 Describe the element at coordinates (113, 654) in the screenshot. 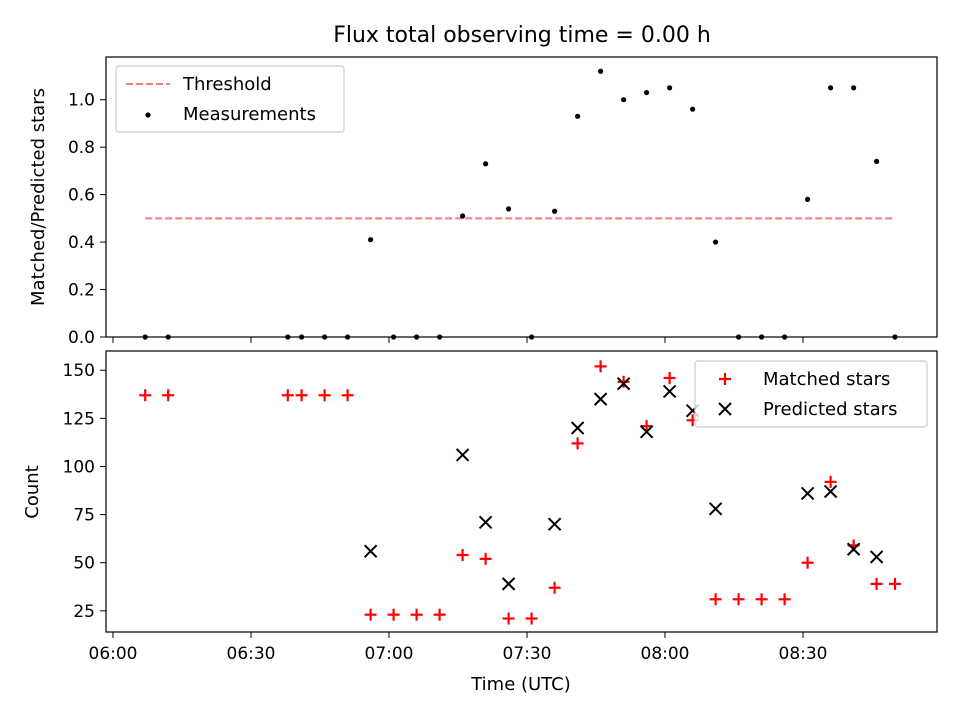

I see `x-tick-label: 06:00` at that location.